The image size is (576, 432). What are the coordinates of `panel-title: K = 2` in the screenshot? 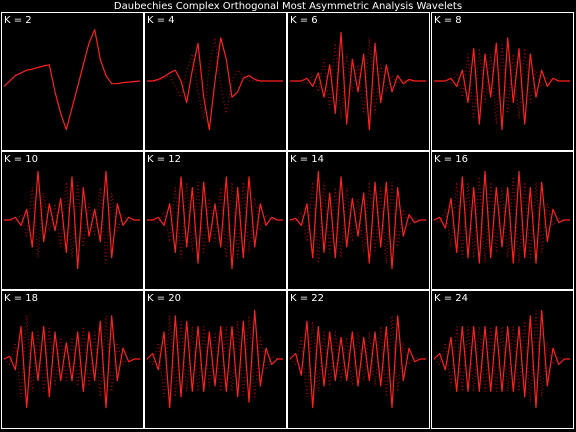 It's located at (18, 20).